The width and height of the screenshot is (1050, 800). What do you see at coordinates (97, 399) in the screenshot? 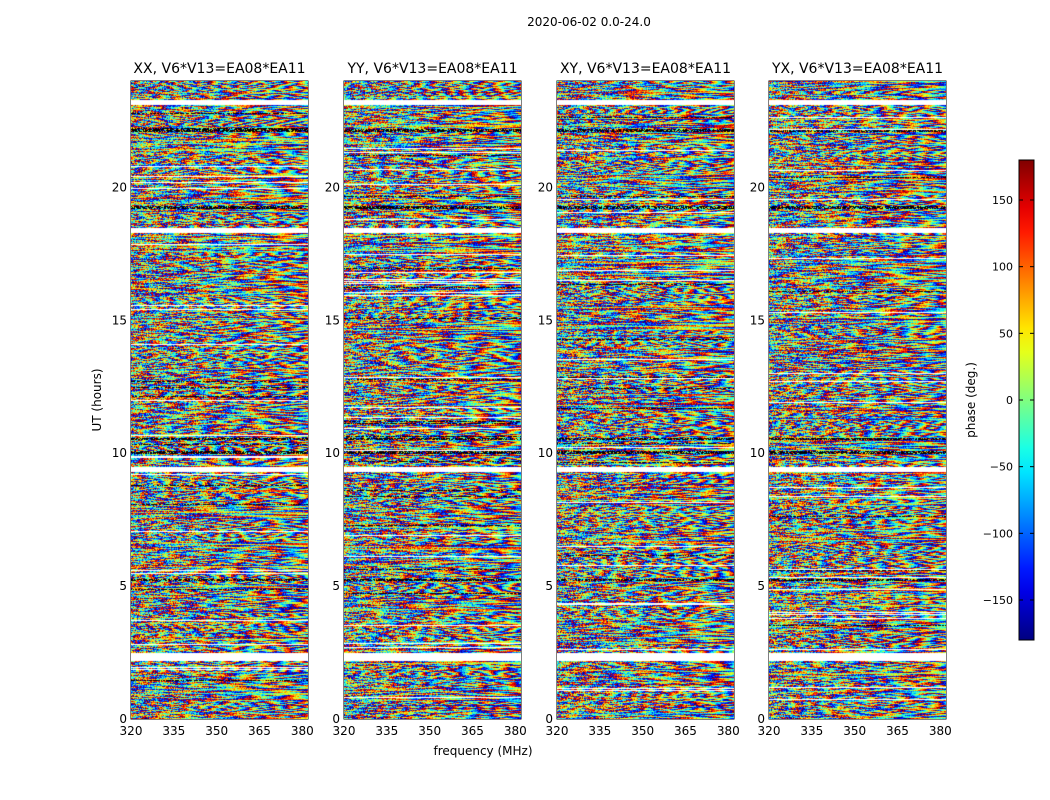
I see `y-axis-label: UT (hours)` at bounding box center [97, 399].